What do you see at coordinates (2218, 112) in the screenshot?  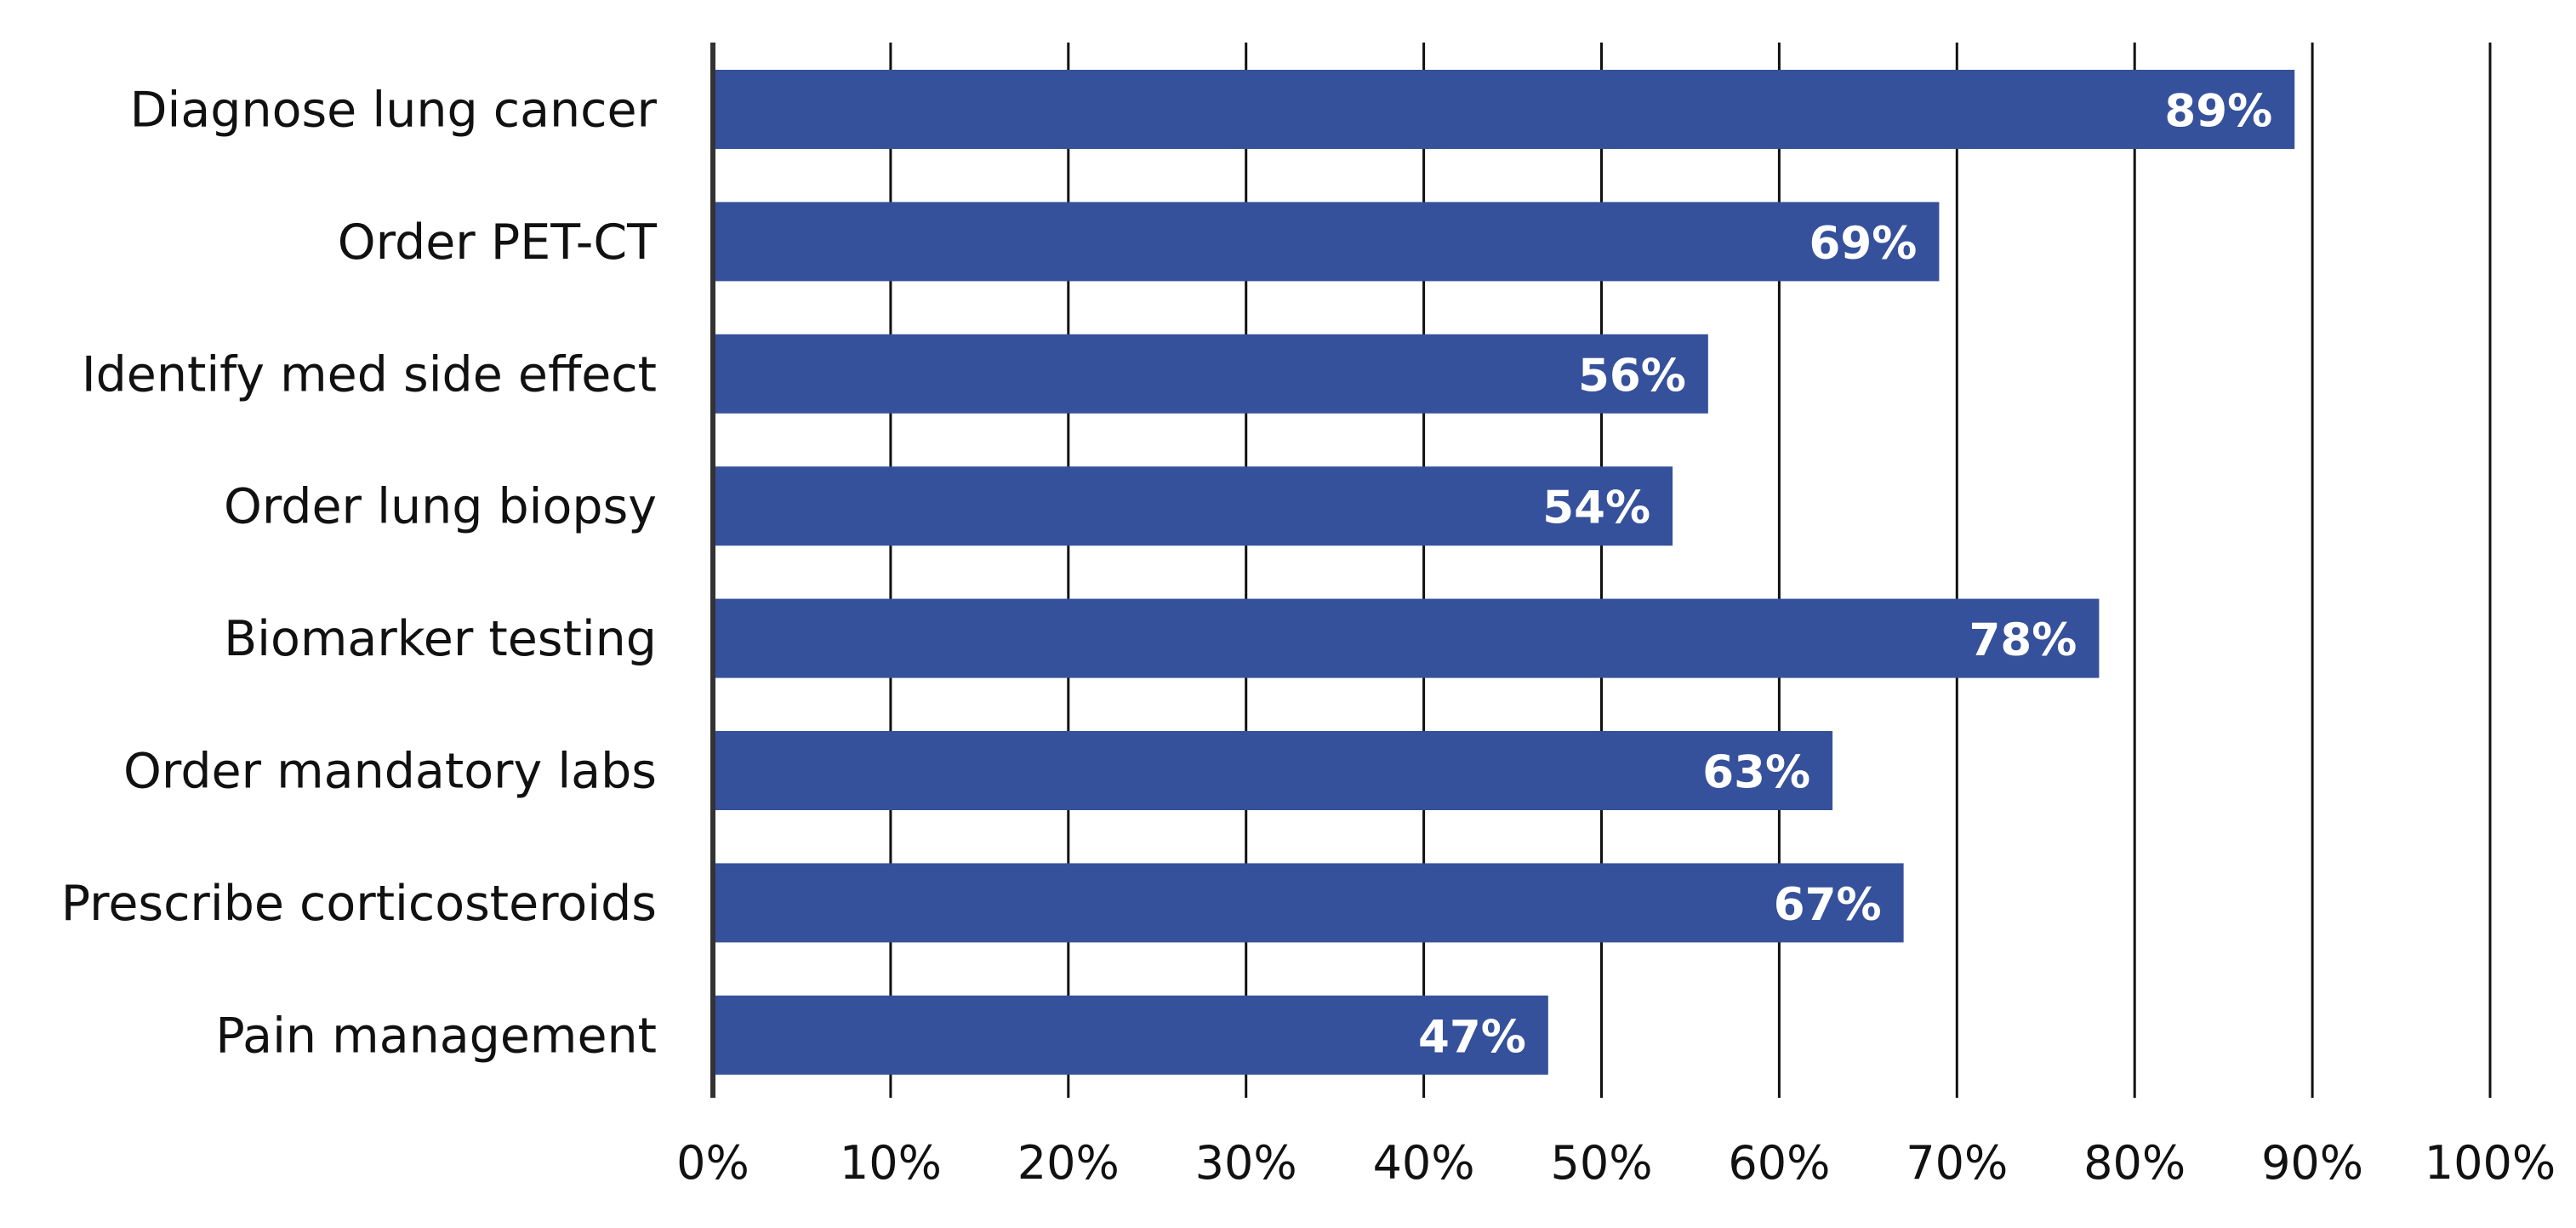 I see `data-label-1: 89%` at bounding box center [2218, 112].